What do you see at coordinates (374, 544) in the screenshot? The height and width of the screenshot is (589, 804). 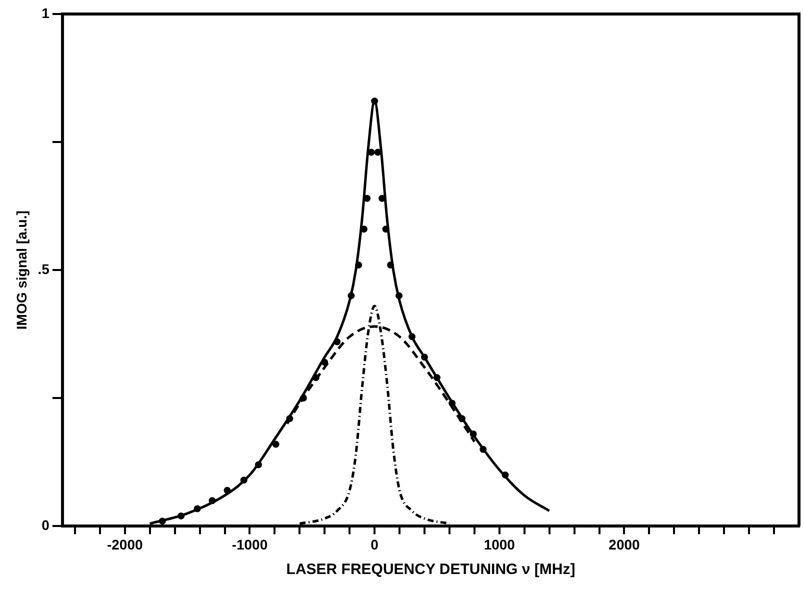 I see `x-tick-label: 0` at bounding box center [374, 544].